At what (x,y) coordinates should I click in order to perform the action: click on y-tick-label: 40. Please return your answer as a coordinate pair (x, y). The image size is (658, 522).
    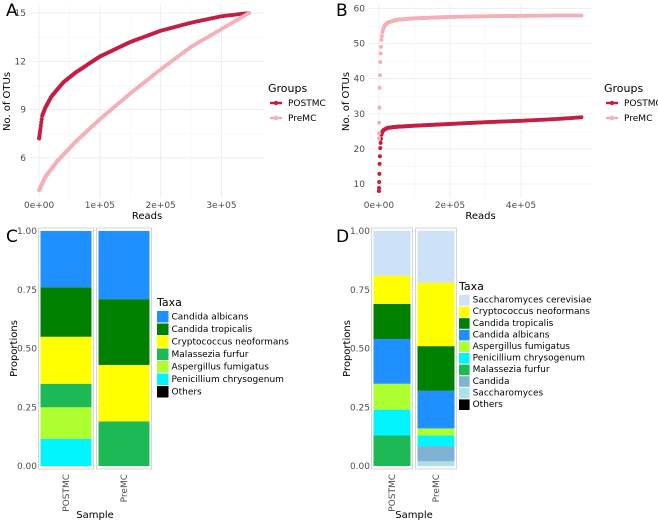
    Looking at the image, I should click on (360, 80).